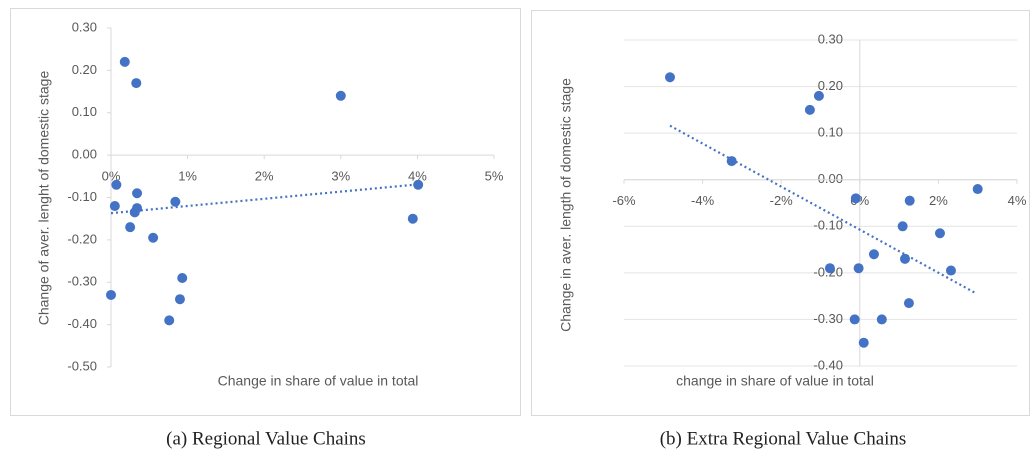 The height and width of the screenshot is (461, 1036). I want to click on y-tick-label: -0.20, so click(82, 238).